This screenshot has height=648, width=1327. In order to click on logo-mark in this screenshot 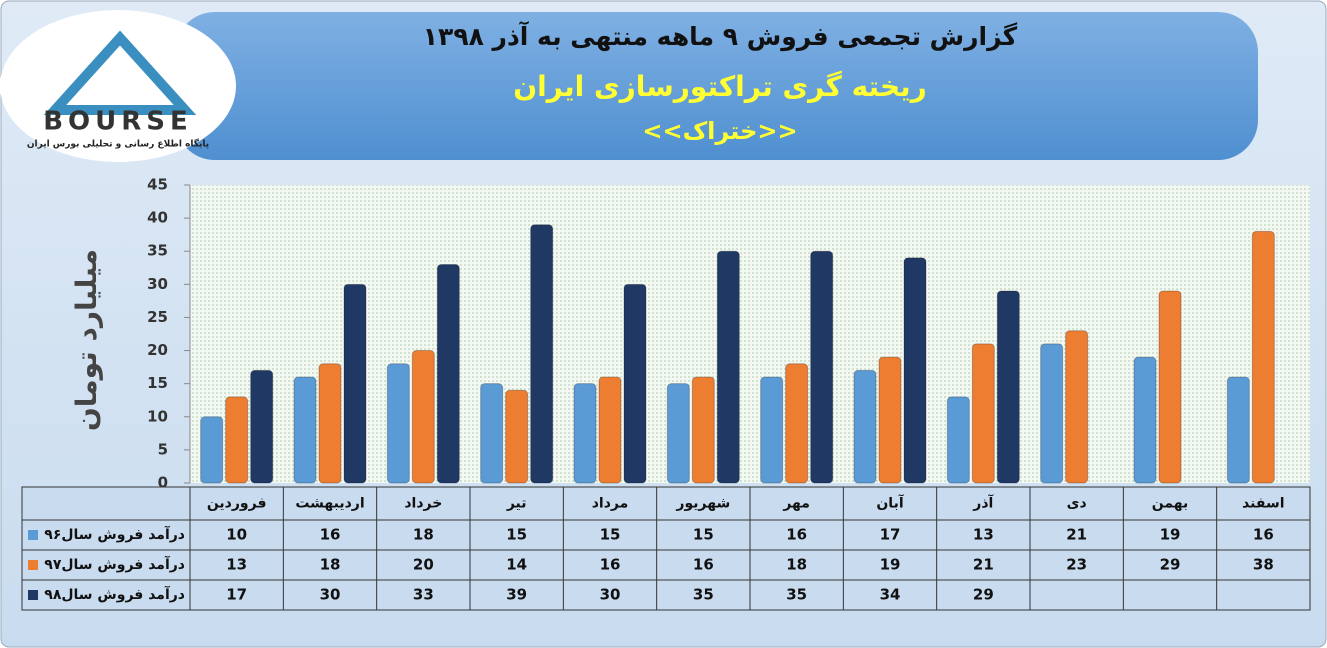, I will do `click(120, 72)`.